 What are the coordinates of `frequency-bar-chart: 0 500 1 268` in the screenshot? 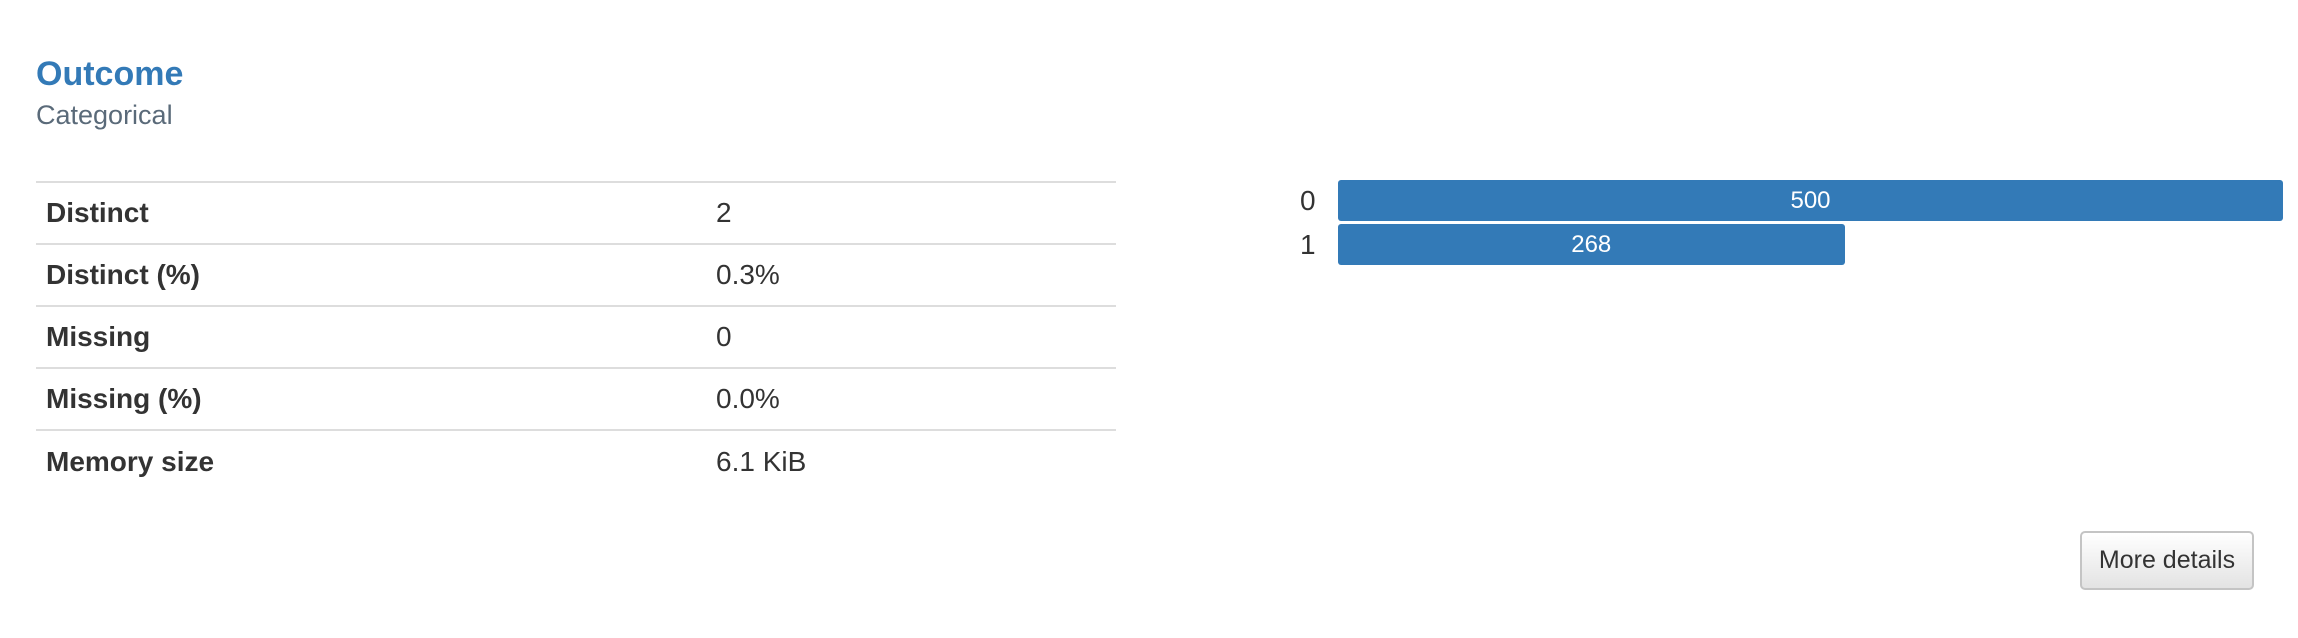 It's located at (1792, 230).